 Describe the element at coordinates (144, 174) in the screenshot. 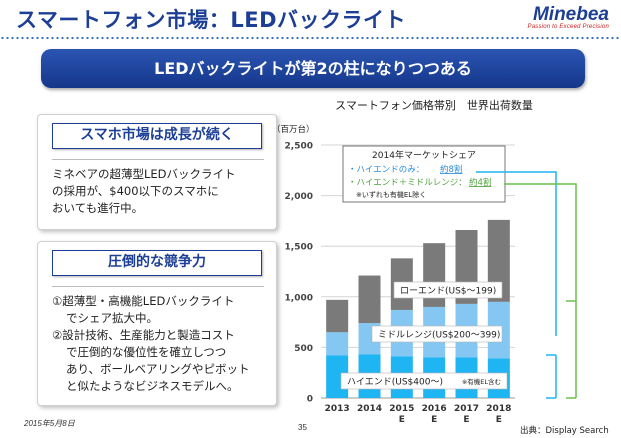

I see `panel-text-line: ミネベアの超薄型LEDバックライト` at that location.